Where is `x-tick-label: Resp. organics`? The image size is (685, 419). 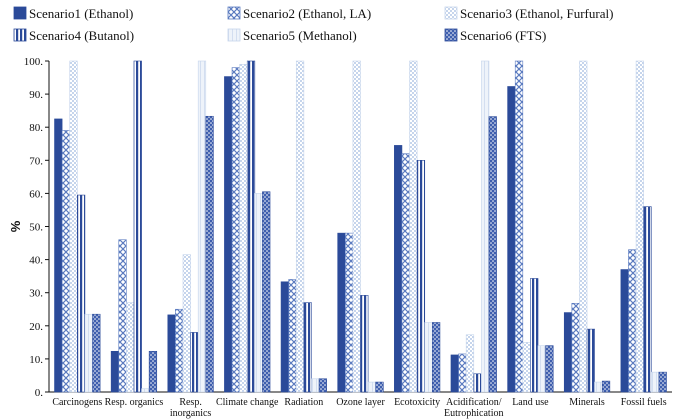 x-tick-label: Resp. organics is located at coordinates (134, 402).